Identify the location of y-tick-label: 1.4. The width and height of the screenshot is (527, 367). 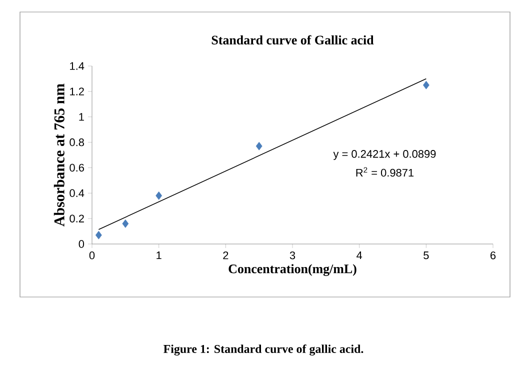
(77, 66).